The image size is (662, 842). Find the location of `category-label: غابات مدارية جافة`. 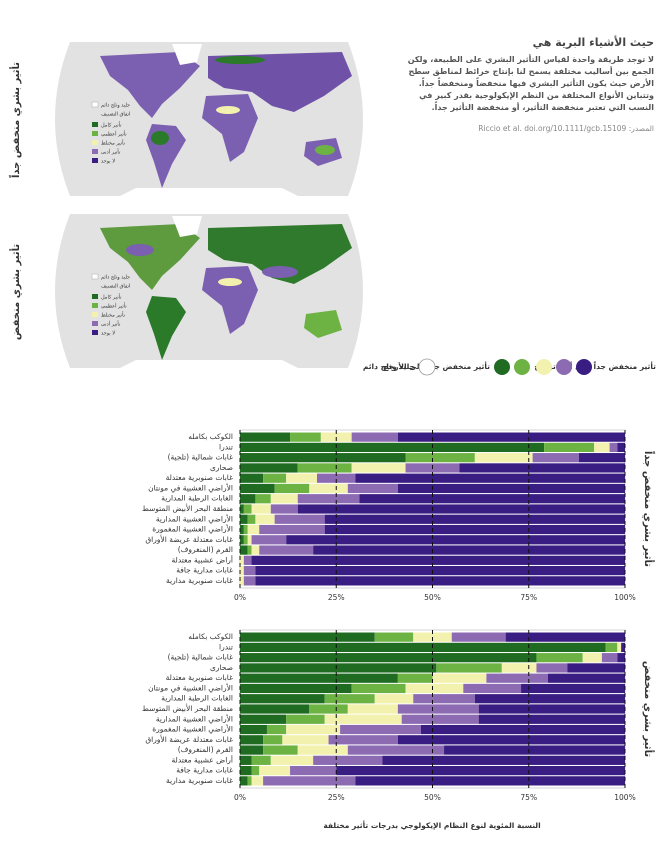

category-label: غابات مدارية جافة is located at coordinates (204, 570).